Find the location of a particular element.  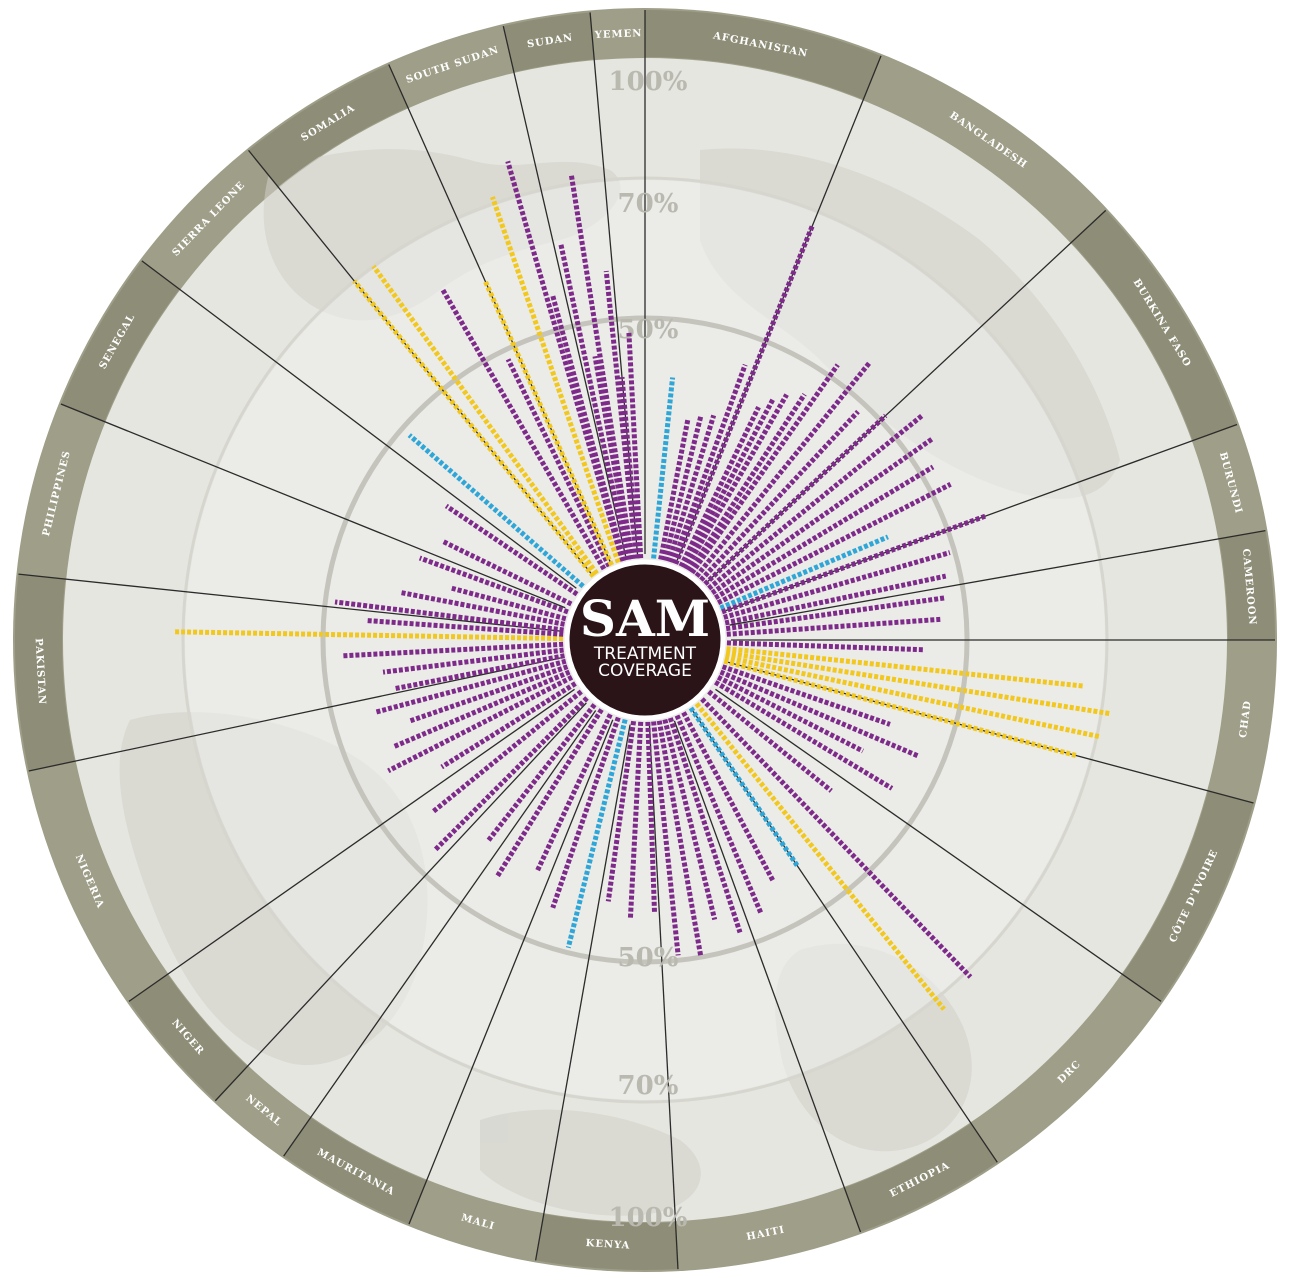

scale-label-top-50: 50% is located at coordinates (648, 330).